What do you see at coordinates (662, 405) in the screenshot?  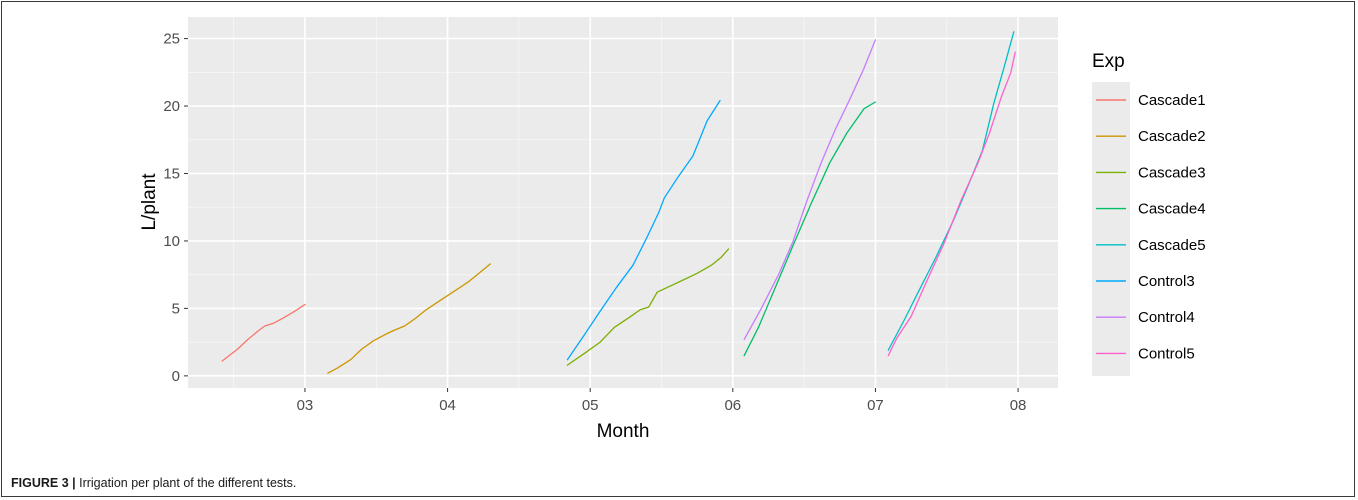 I see `x-tick-labels: 03 04 05 06 07 08` at bounding box center [662, 405].